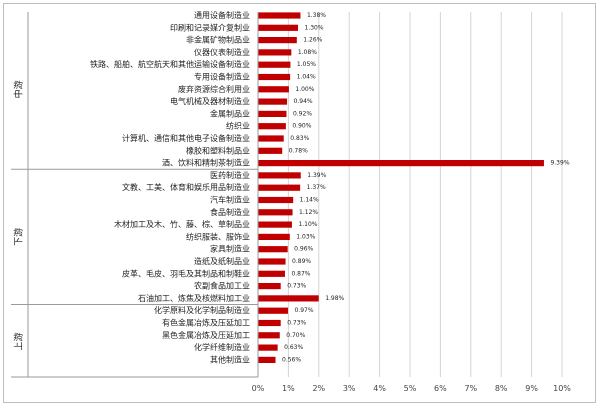 This screenshot has width=600, height=407. What do you see at coordinates (440, 388) in the screenshot?
I see `x-tick-label: 6%` at bounding box center [440, 388].